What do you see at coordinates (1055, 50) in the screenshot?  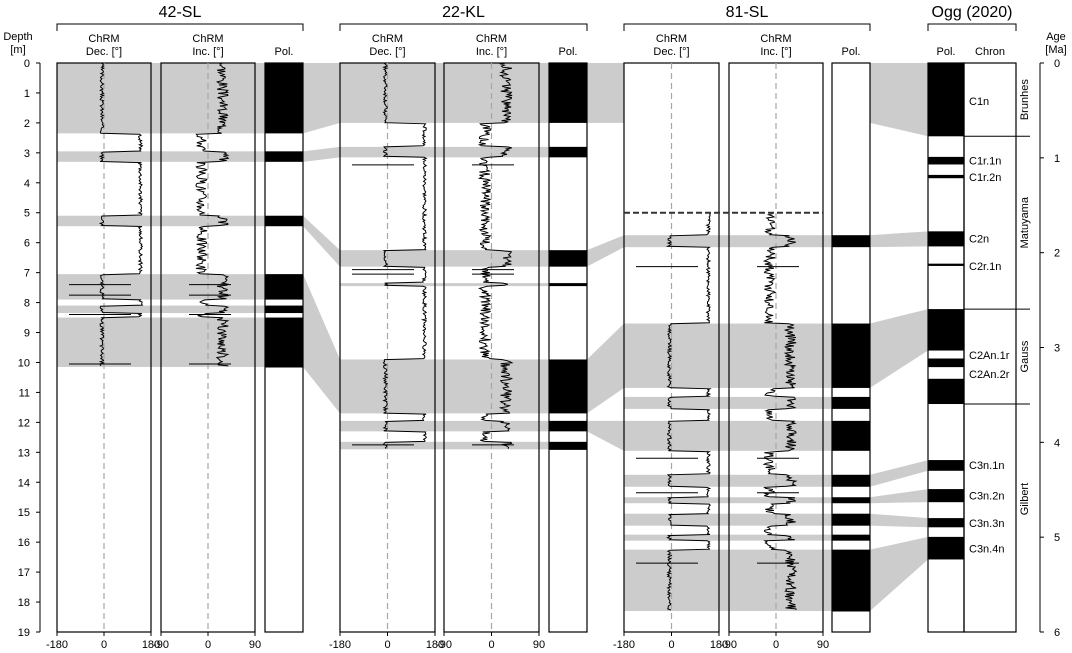 I see `age-unit: [Ma]` at bounding box center [1055, 50].